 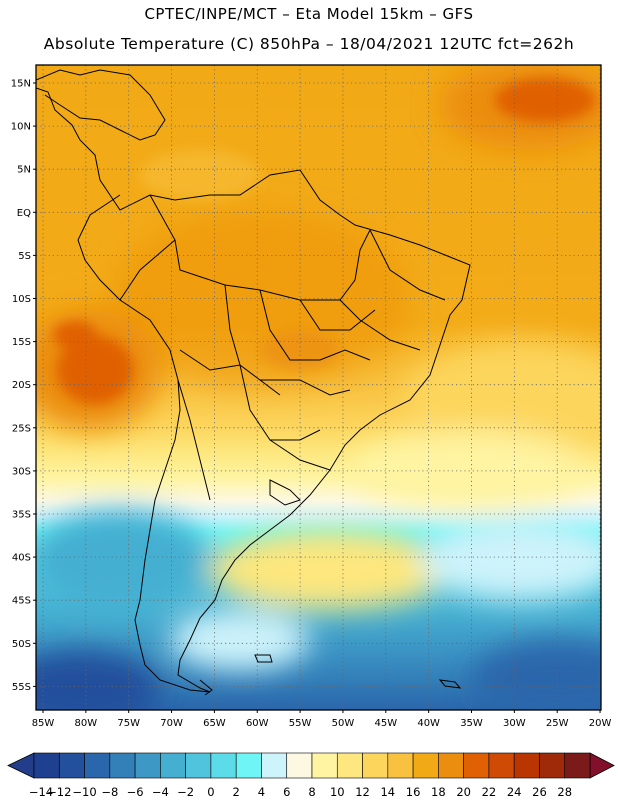 What do you see at coordinates (286, 792) in the screenshot?
I see `colorbar-label: 6` at bounding box center [286, 792].